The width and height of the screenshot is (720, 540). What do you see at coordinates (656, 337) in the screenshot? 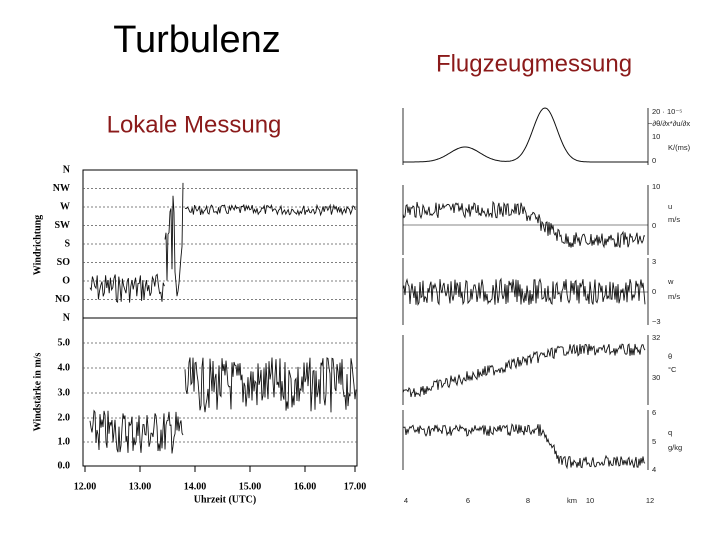
I see `panel-label: 32` at bounding box center [656, 337].